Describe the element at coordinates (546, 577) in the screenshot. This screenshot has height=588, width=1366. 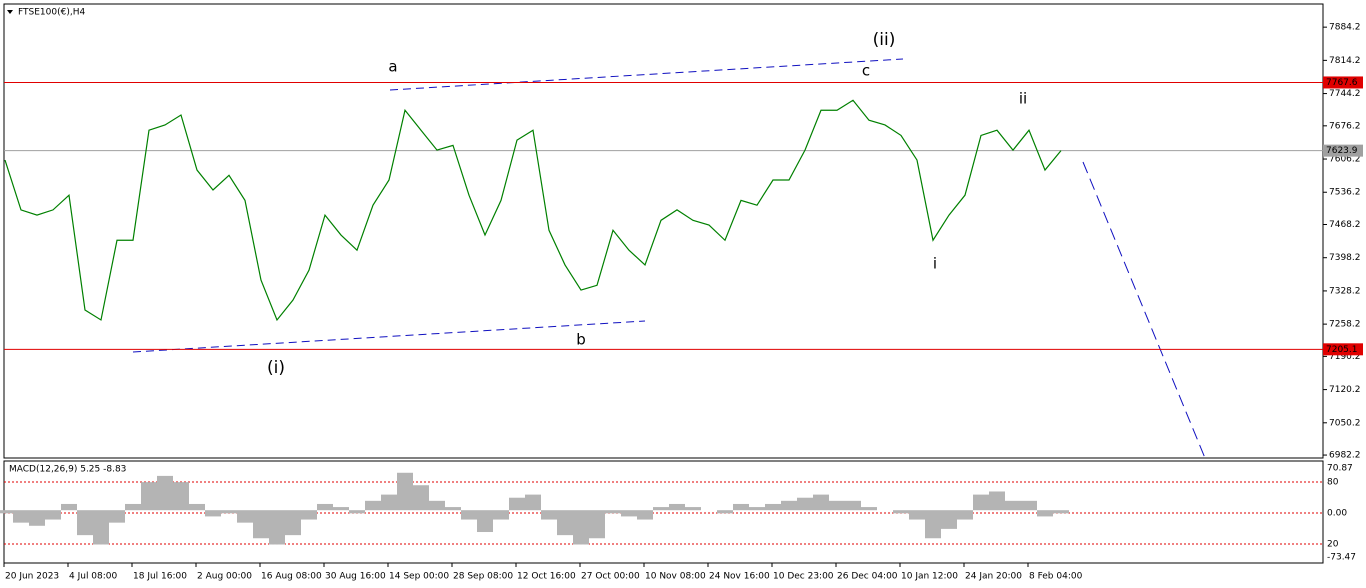
I see `x-tick-label: 12 Oct 16:00` at that location.